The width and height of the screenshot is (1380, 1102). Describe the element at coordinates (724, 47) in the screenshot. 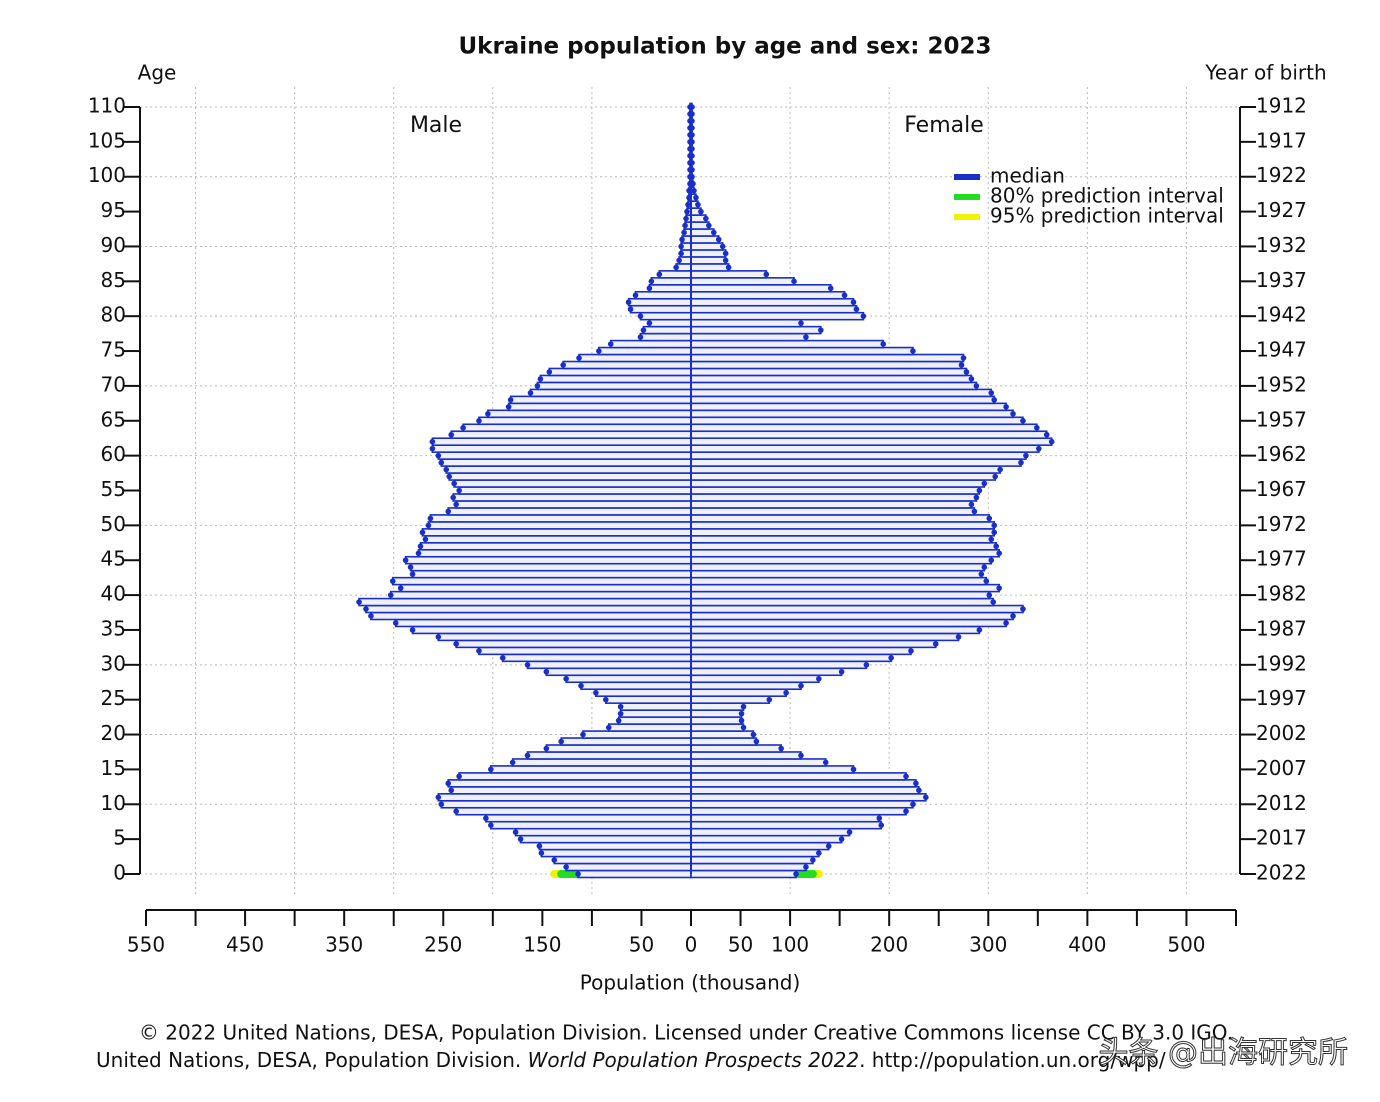

I see `chart-title: Ukraine population by age and sex: 2023` at that location.